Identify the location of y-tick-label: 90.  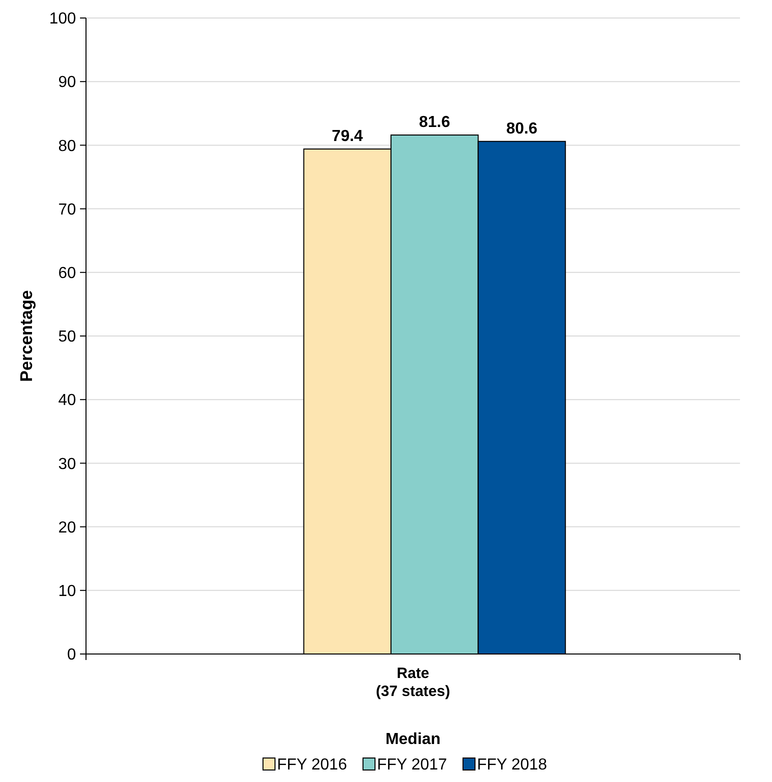
(67, 83).